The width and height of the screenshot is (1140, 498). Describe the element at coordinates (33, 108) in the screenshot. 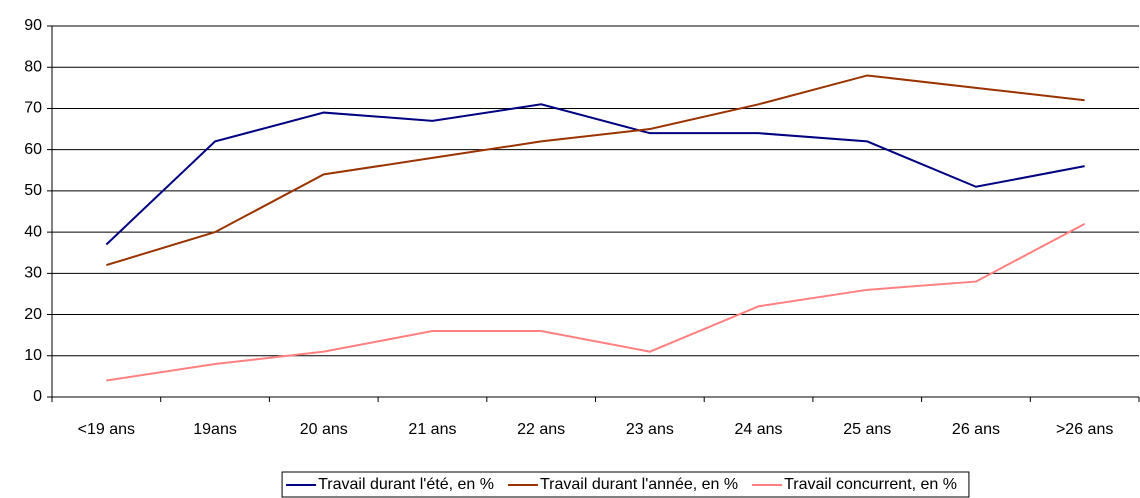

I see `y-tick-label: 70` at that location.